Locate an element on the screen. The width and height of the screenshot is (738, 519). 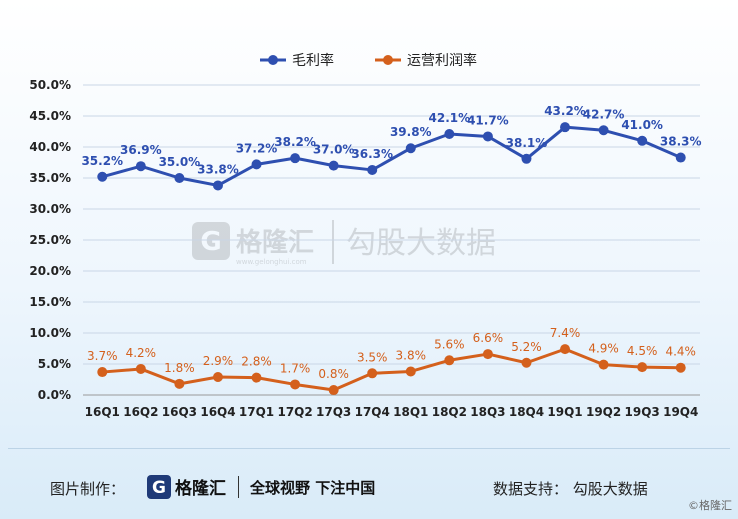
watermark-logo-letter: G is located at coordinates (210, 242).